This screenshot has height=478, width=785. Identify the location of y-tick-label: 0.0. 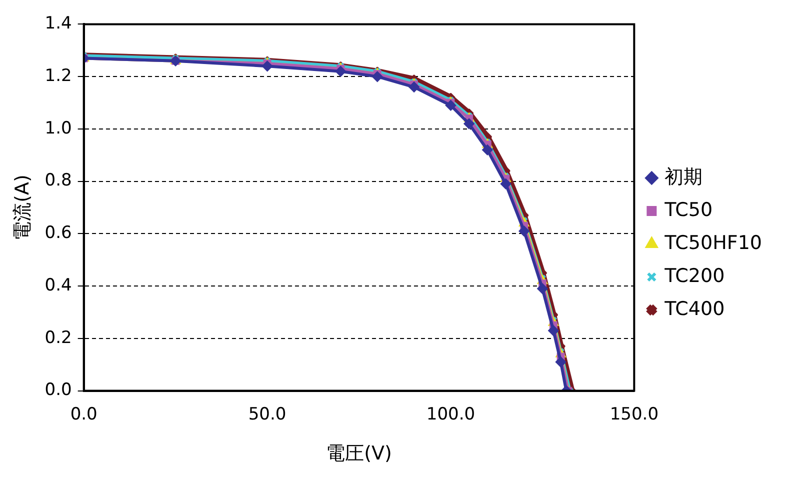
(58, 390).